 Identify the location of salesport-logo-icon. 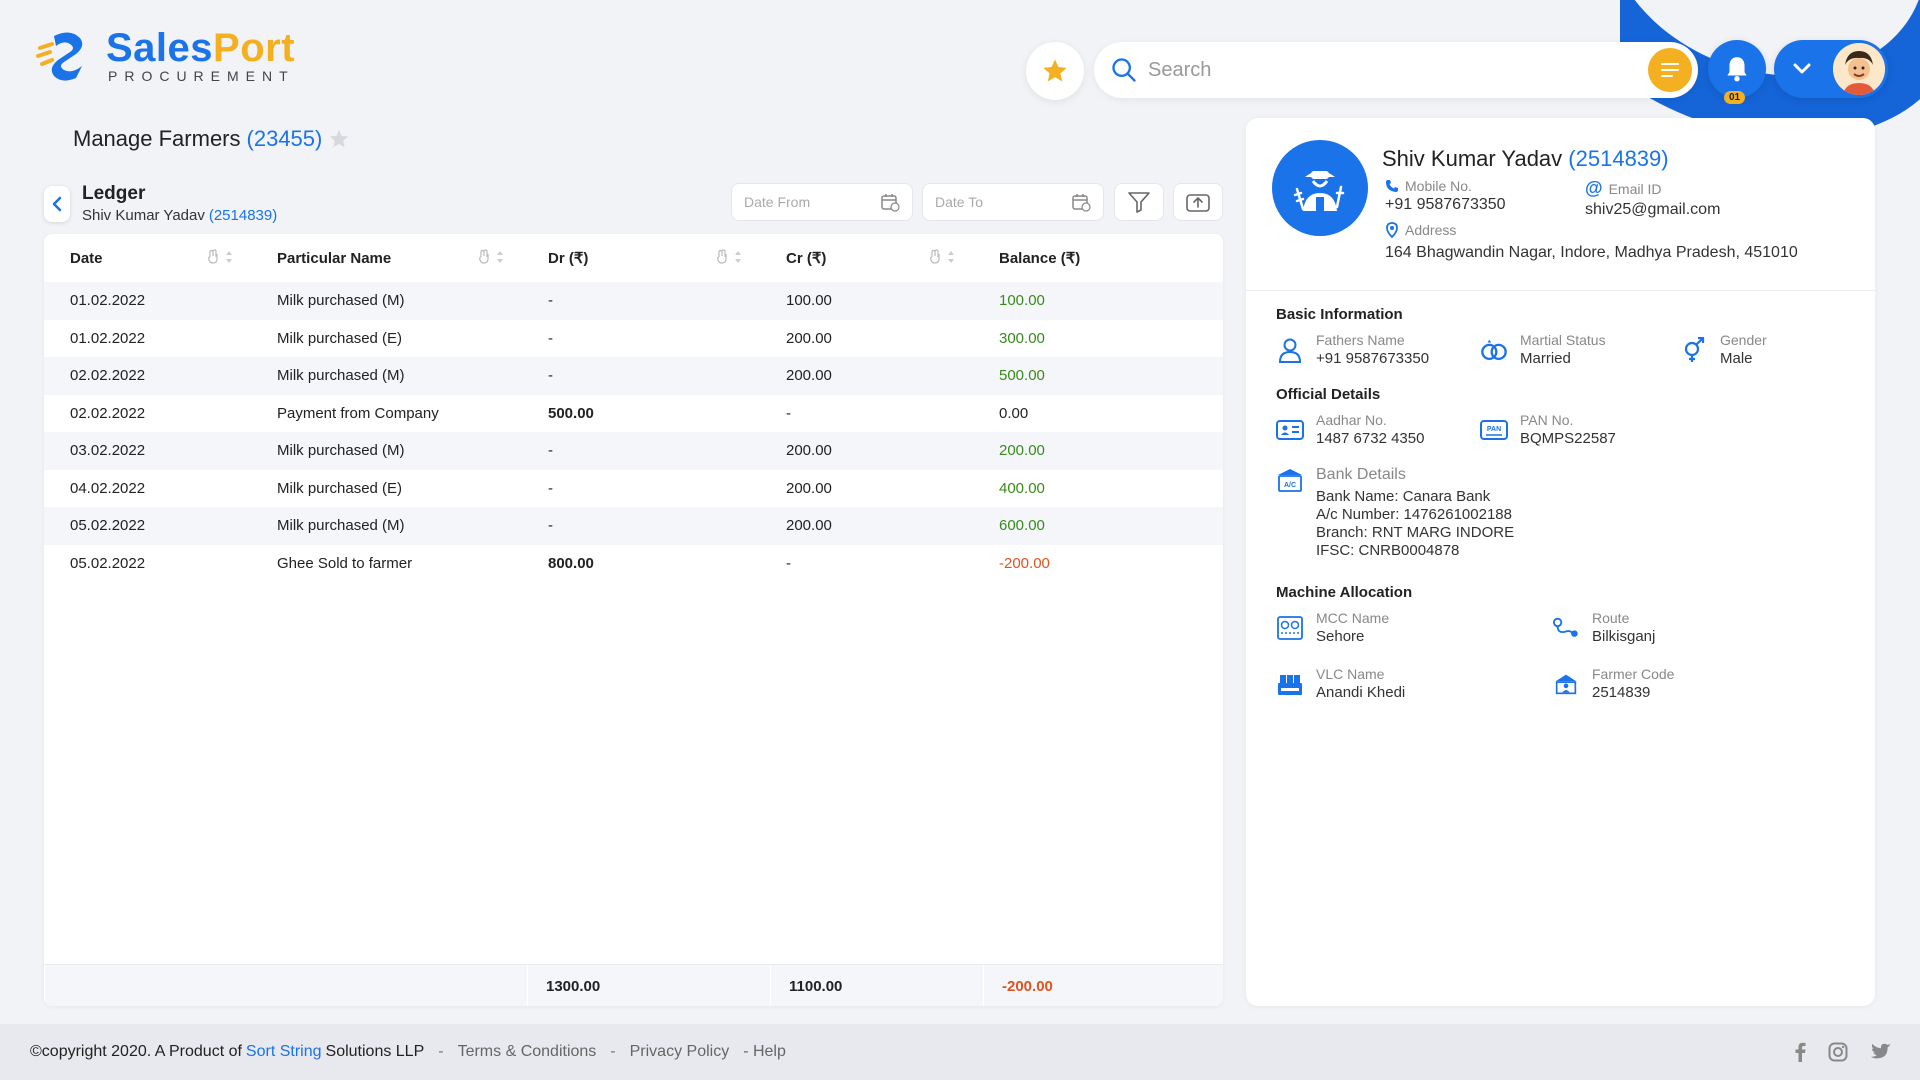
(66, 56).